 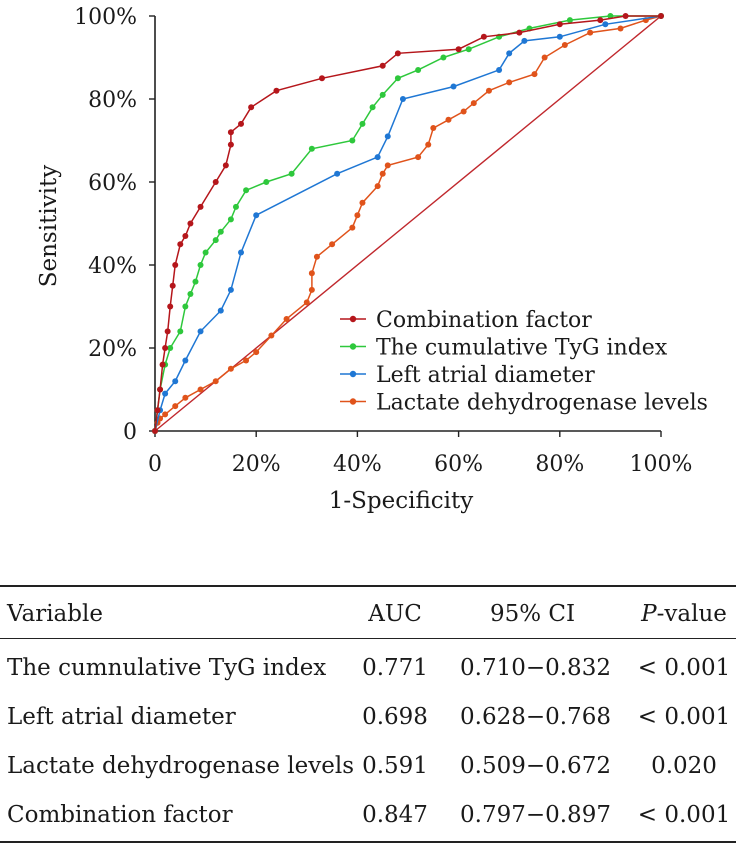 I want to click on row-1-variable: The cumnulative TyG index, so click(x=167, y=668).